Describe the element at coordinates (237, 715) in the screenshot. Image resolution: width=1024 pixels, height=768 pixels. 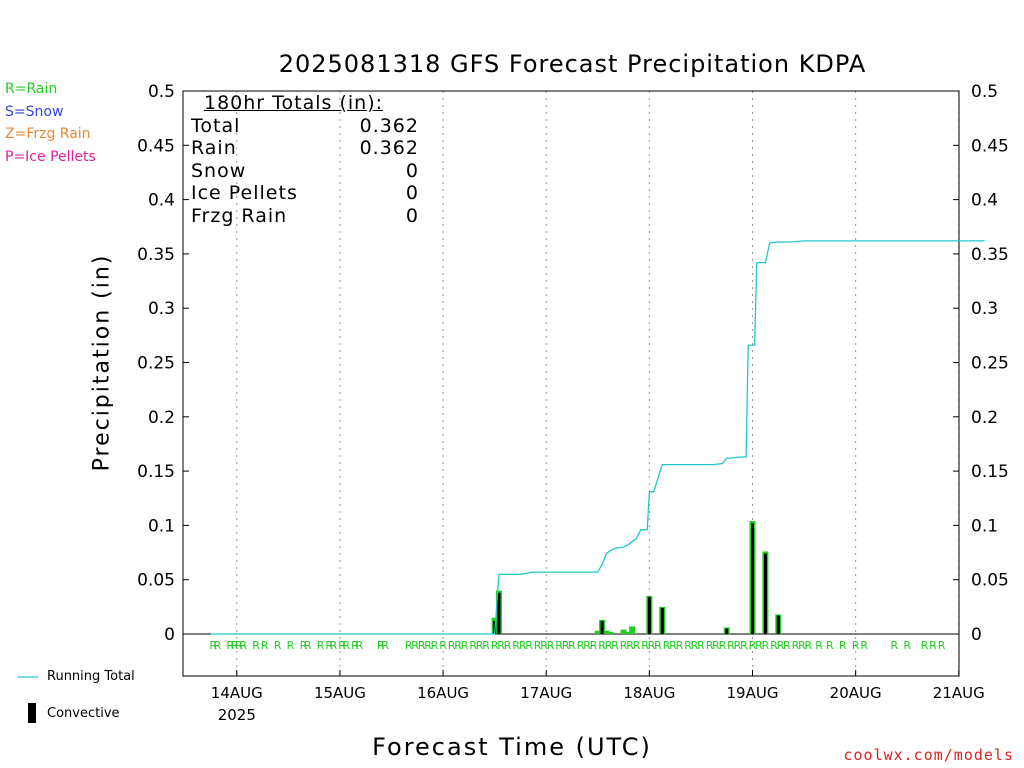
I see `x-year-label: 2025` at that location.